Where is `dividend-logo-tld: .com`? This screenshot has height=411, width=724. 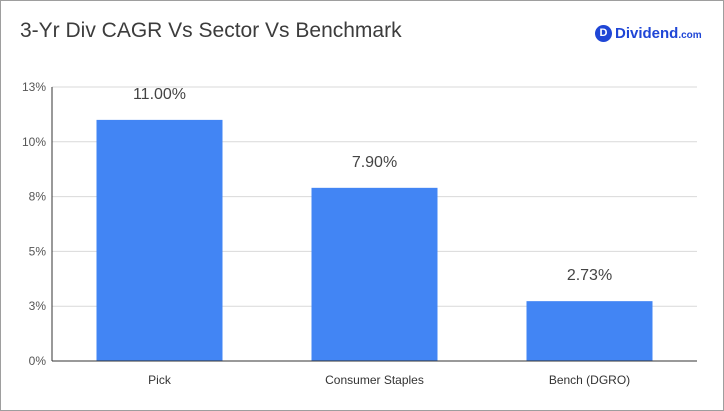 dividend-logo-tld: .com is located at coordinates (690, 35).